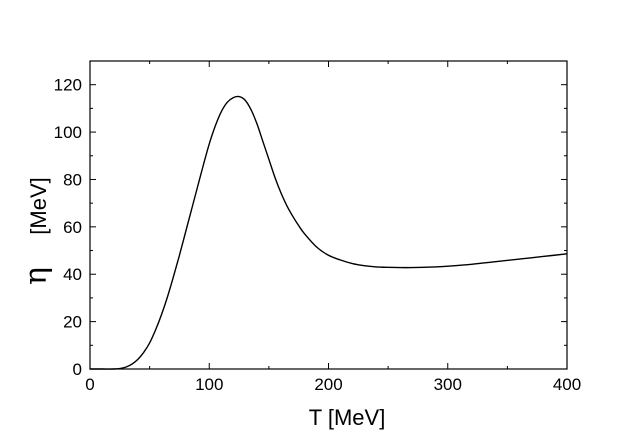  What do you see at coordinates (448, 384) in the screenshot?
I see `x-tick-label: 300` at bounding box center [448, 384].